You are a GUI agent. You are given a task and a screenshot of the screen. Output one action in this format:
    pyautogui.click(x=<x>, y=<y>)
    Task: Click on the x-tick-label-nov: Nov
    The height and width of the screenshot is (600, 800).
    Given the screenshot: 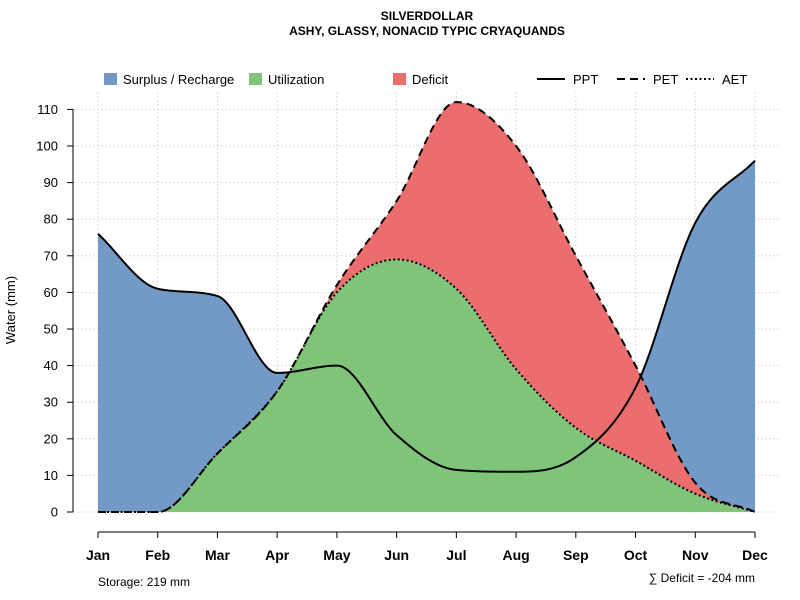 What is the action you would take?
    pyautogui.click(x=695, y=555)
    